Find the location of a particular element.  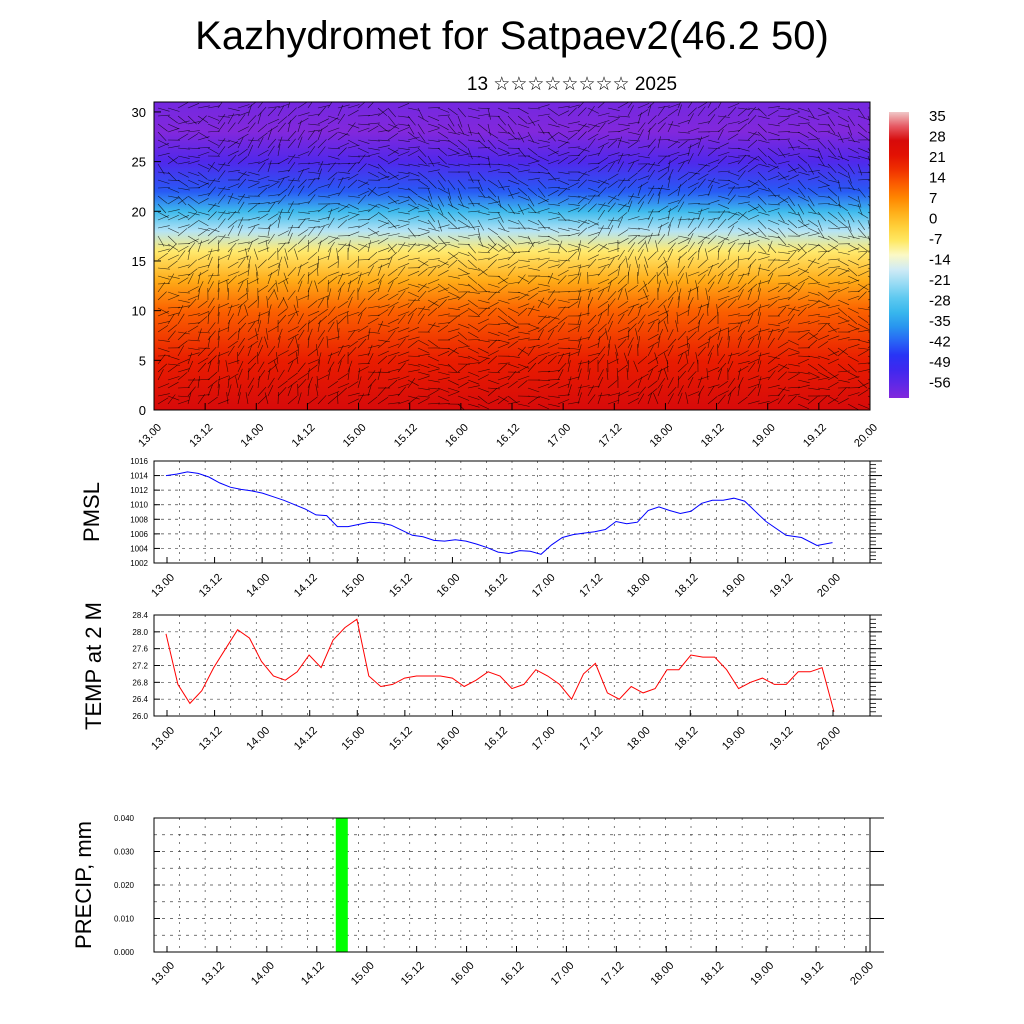

x-tick-label: 20.00 is located at coordinates (829, 739).